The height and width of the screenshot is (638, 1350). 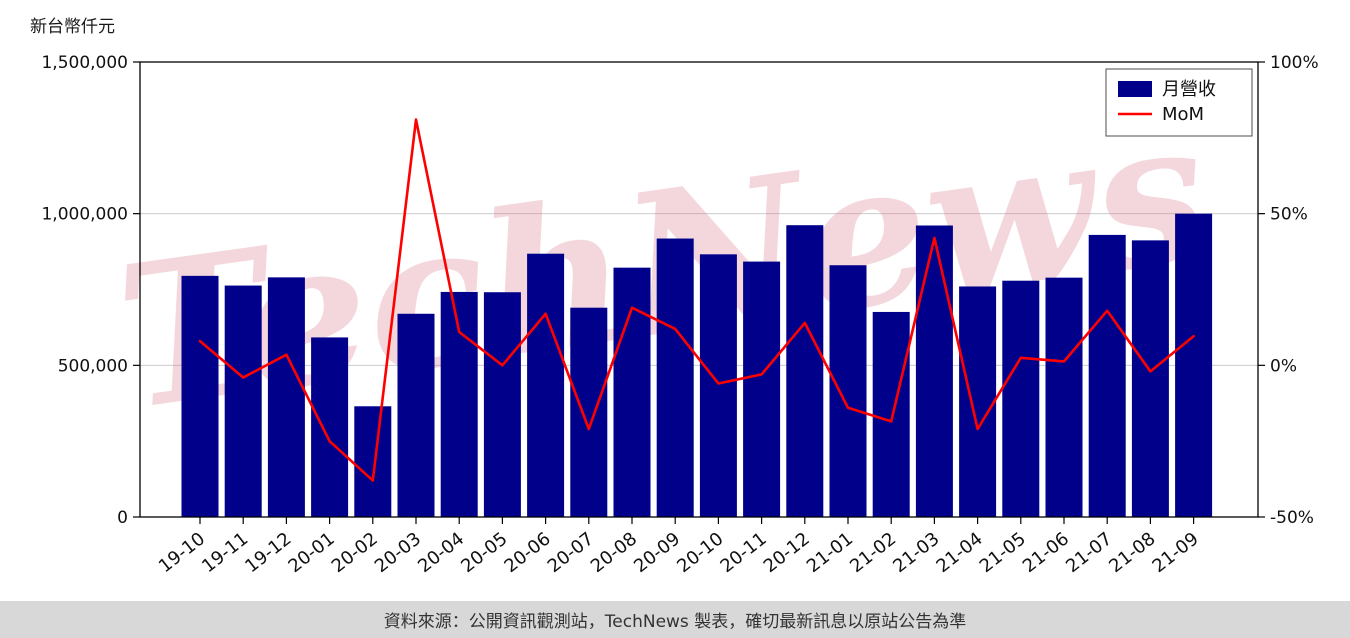 What do you see at coordinates (1189, 89) in the screenshot?
I see `legend-label-revenue: 月營收` at bounding box center [1189, 89].